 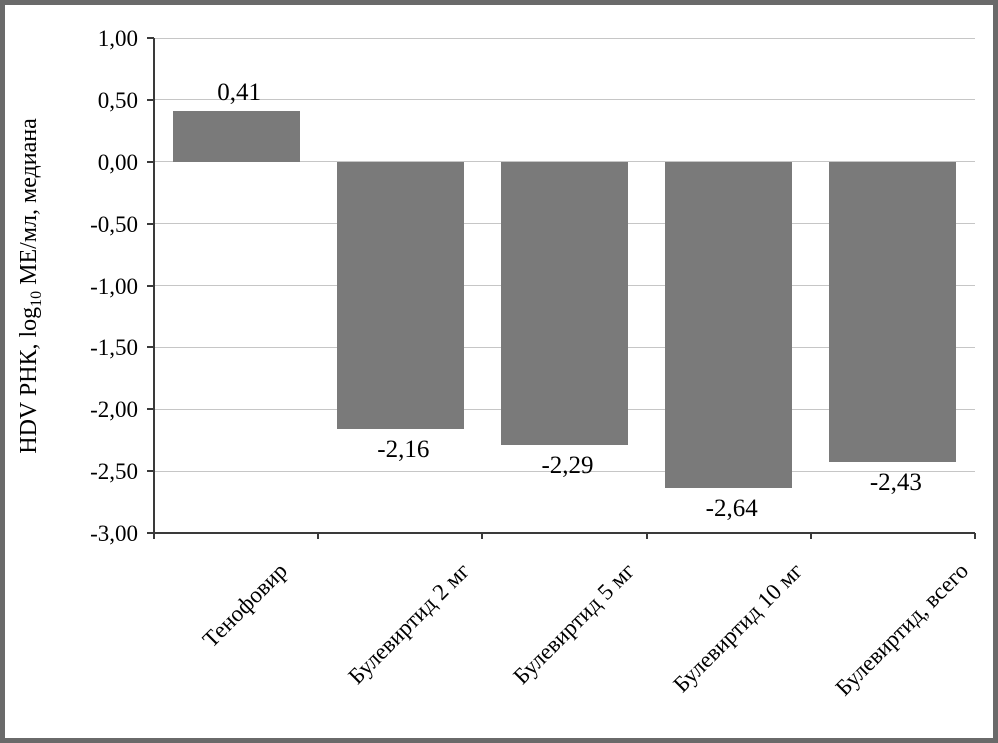 I want to click on y-axis-line, so click(x=154, y=286).